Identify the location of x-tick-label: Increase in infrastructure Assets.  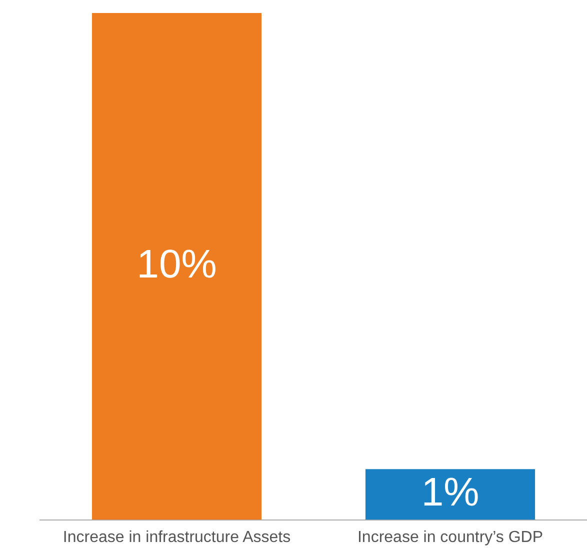
(176, 537).